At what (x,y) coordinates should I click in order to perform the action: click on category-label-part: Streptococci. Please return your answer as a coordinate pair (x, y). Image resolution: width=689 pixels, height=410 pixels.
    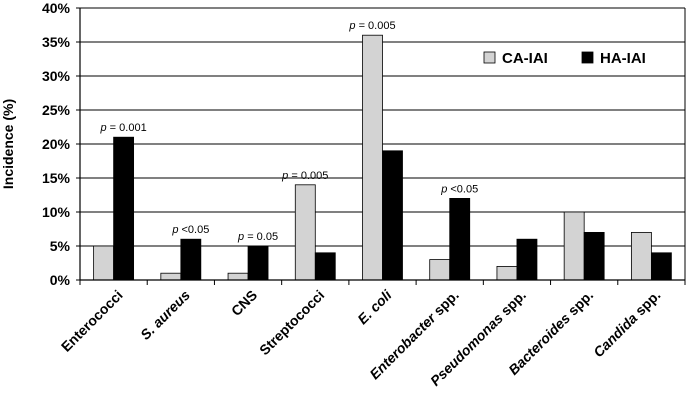
    Looking at the image, I should click on (291, 322).